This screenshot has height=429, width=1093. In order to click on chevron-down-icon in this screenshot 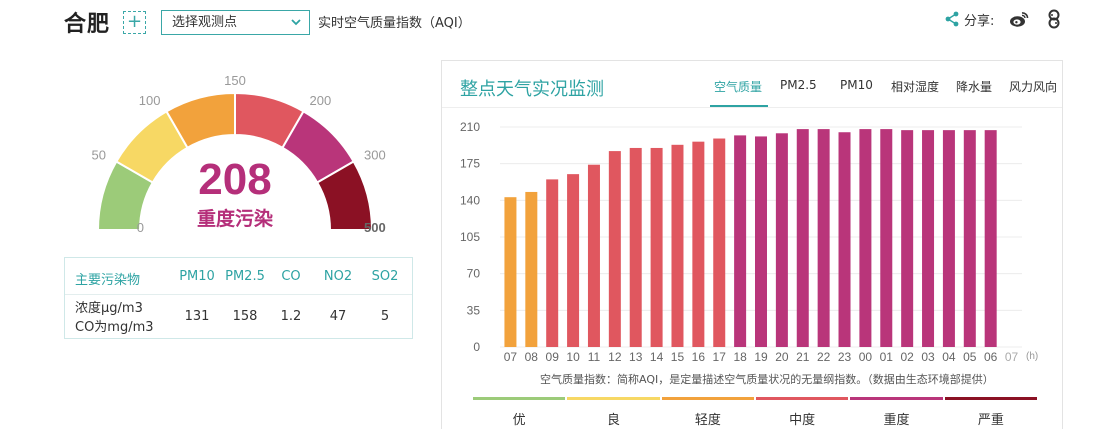, I will do `click(296, 22)`.